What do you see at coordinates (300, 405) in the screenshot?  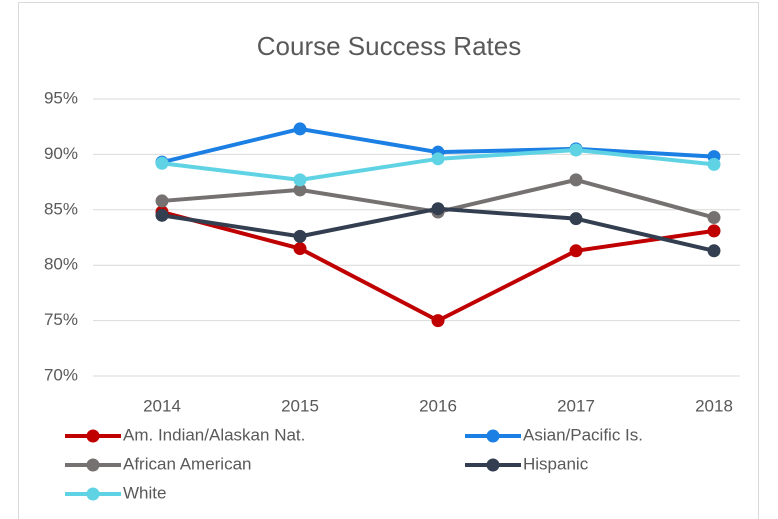 I see `x-tick-label: 2015` at bounding box center [300, 405].